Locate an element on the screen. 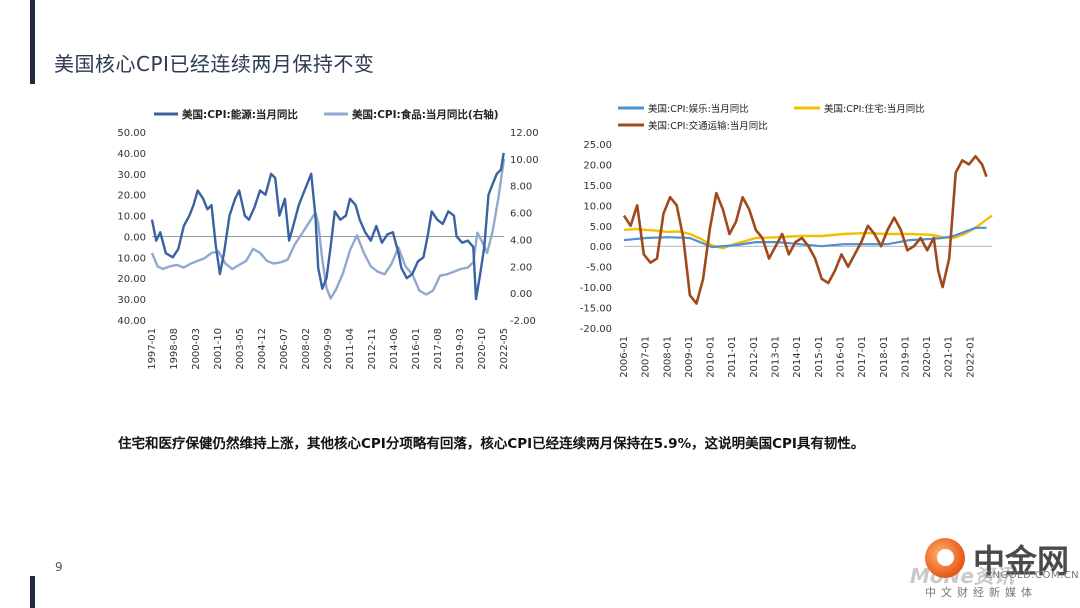  watermark-slogan: 中文财经新媒体 is located at coordinates (981, 592).